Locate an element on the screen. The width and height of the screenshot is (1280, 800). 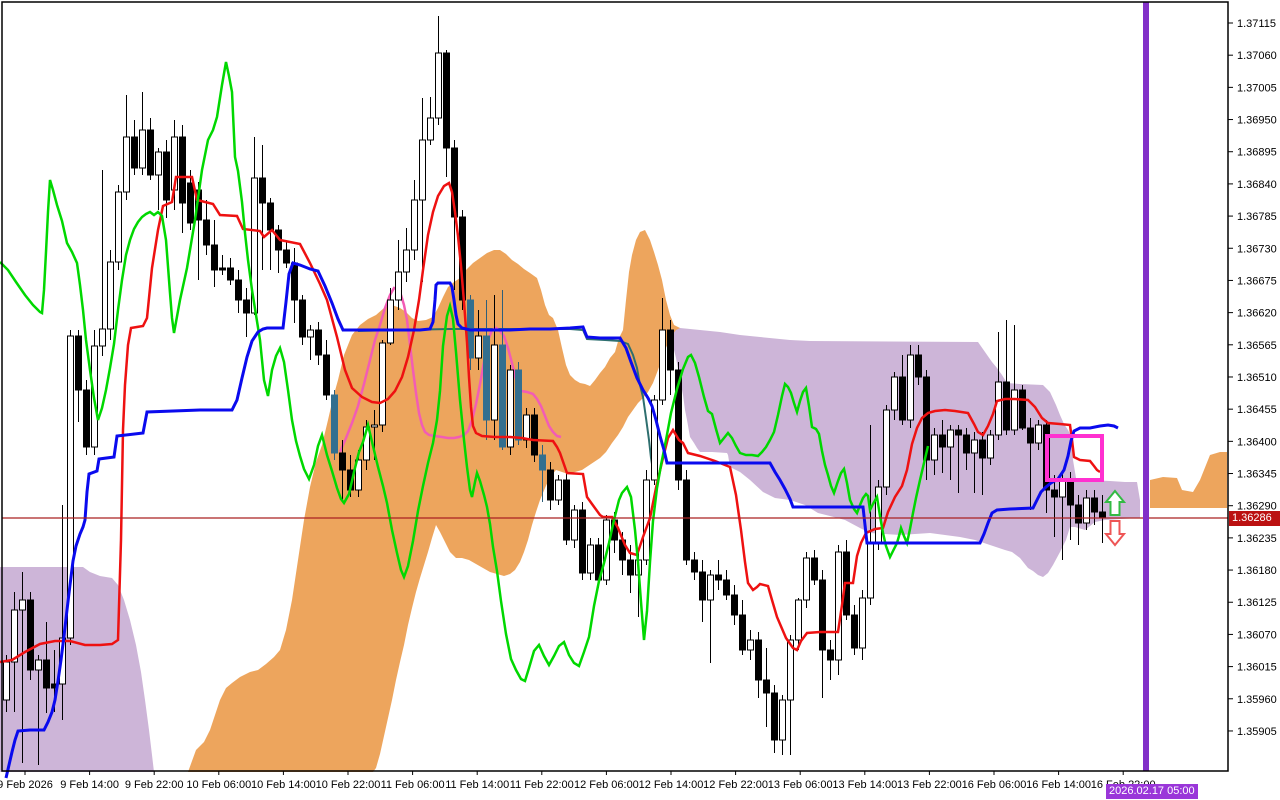
time-tick-label: 12 Feb 22:00 is located at coordinates (735, 785).